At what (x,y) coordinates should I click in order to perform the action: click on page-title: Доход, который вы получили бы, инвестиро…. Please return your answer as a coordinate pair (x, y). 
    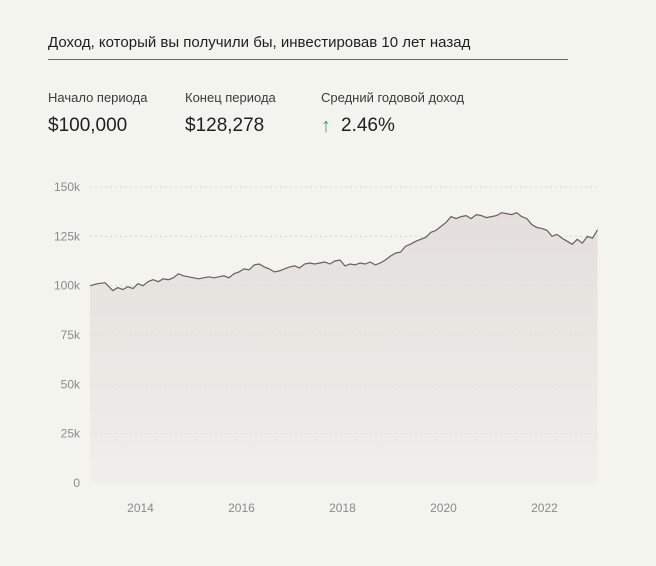
    Looking at the image, I should click on (259, 42).